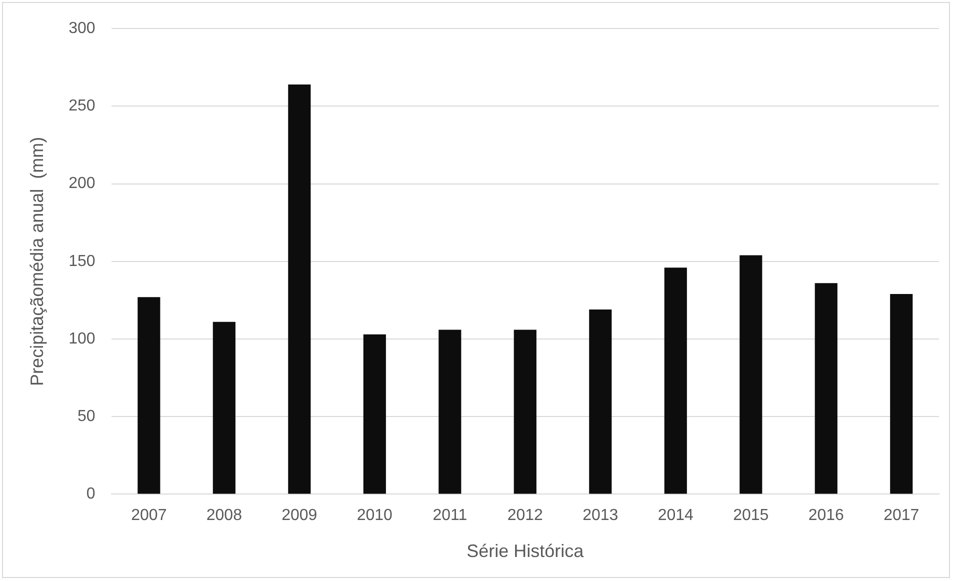  Describe the element at coordinates (525, 515) in the screenshot. I see `x-tick-label: 2012` at that location.